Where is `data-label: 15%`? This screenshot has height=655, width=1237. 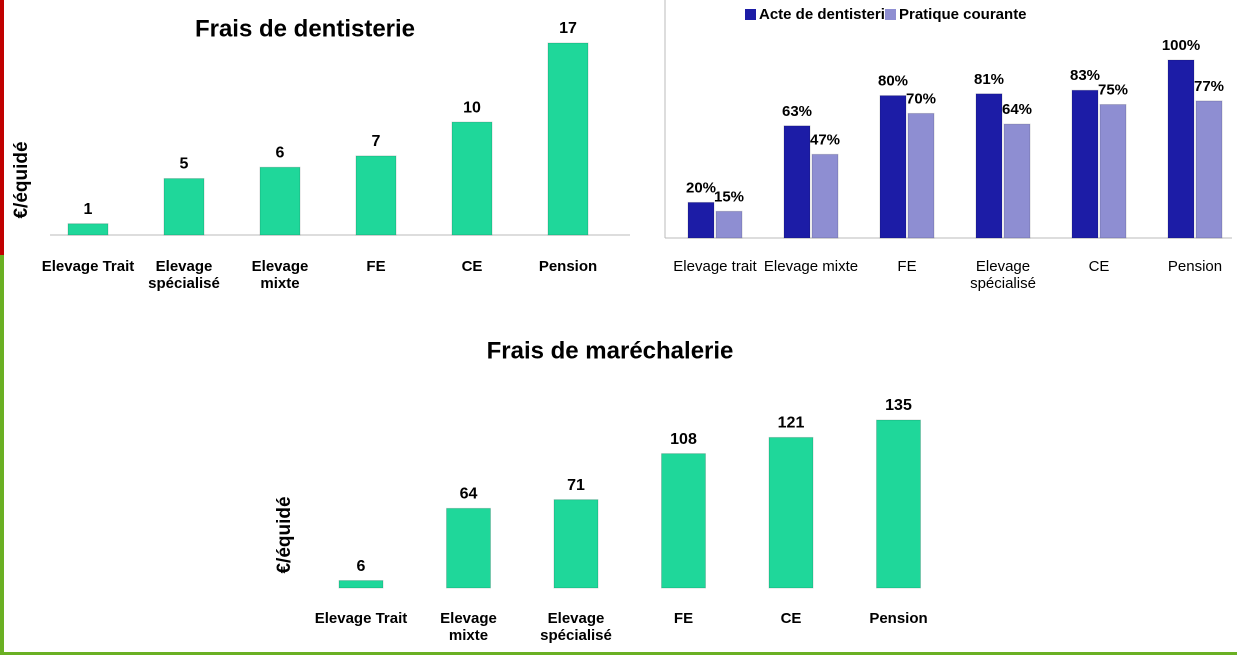
data-label: 15% is located at coordinates (729, 196).